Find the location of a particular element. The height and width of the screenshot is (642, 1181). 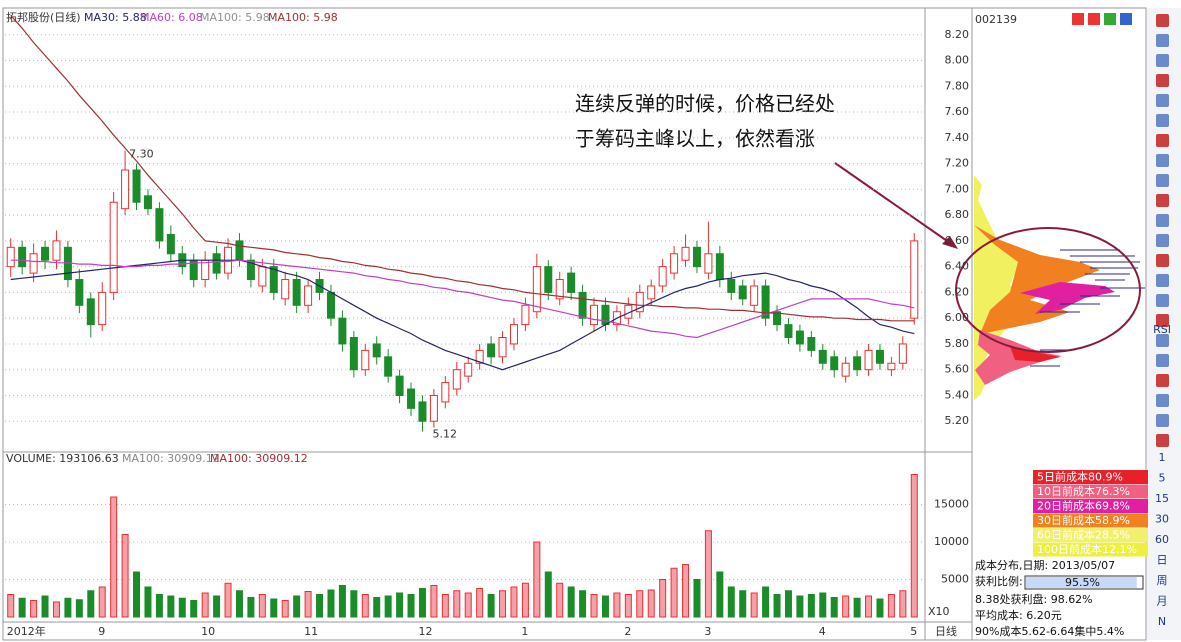

date-label: 成本分布,日期: 2013/05/07 is located at coordinates (1045, 565).